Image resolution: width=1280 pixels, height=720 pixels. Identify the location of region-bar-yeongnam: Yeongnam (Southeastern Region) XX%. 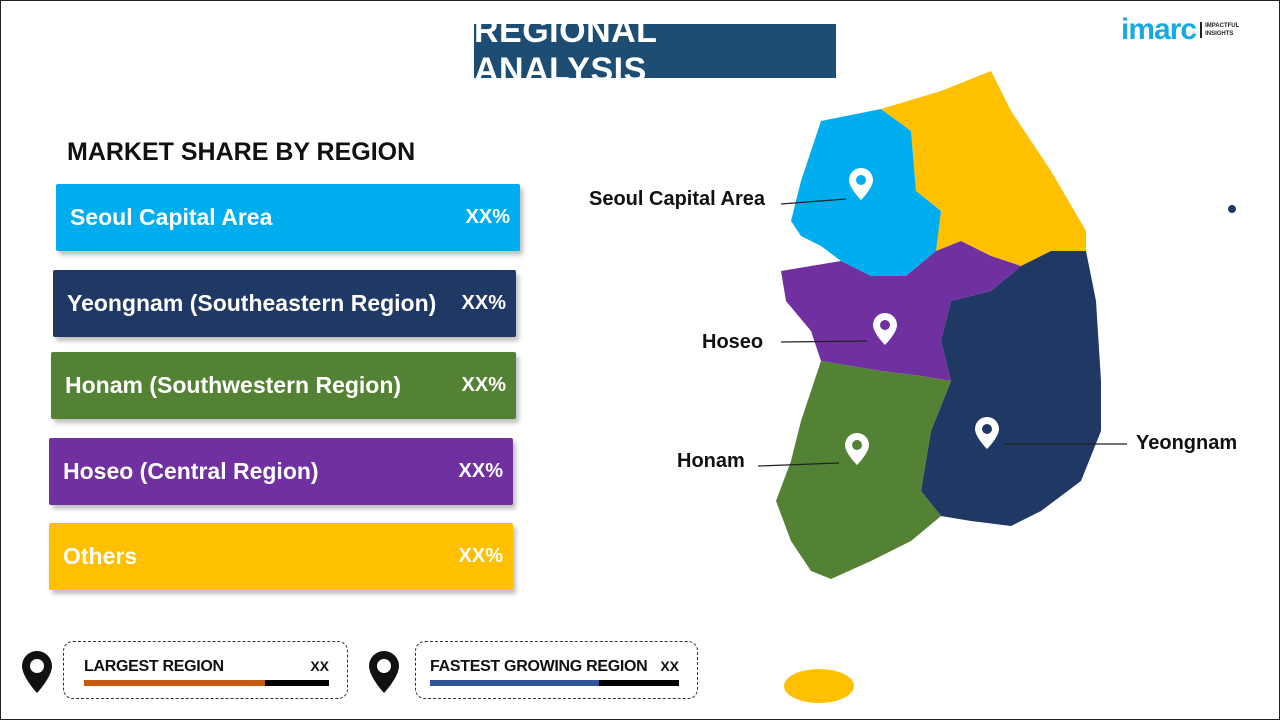
(284, 303).